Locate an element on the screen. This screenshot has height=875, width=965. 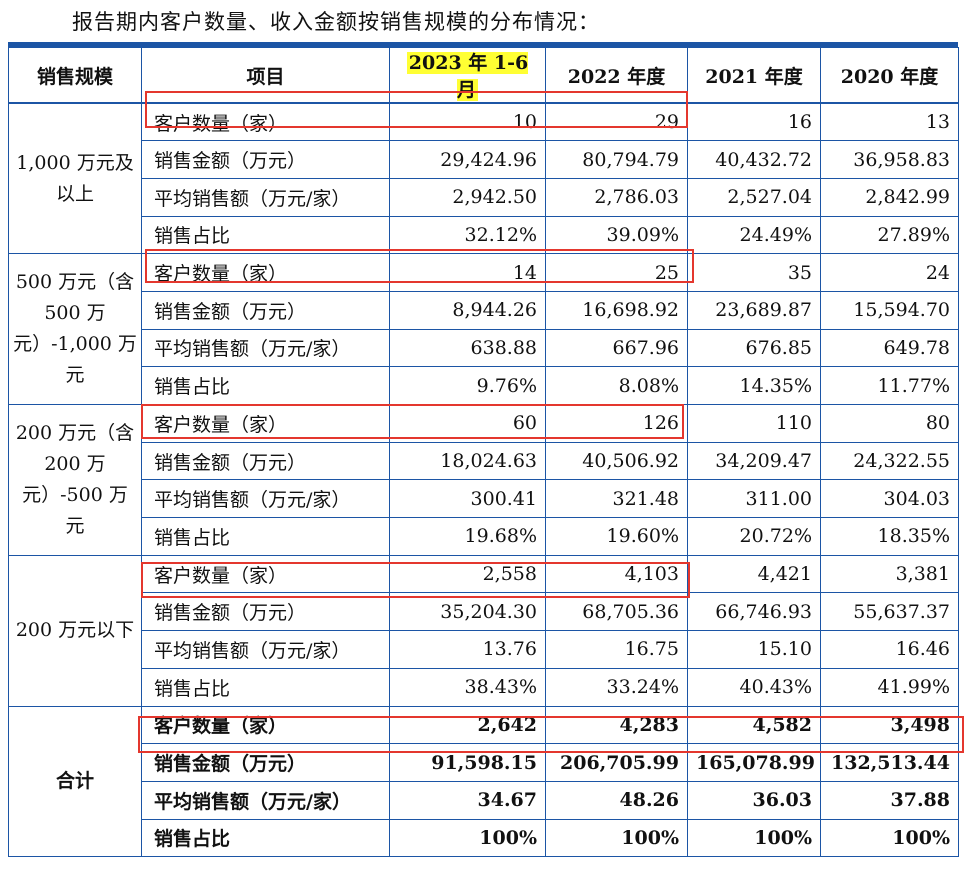
value-cell: 29,424.96 is located at coordinates (467, 159).